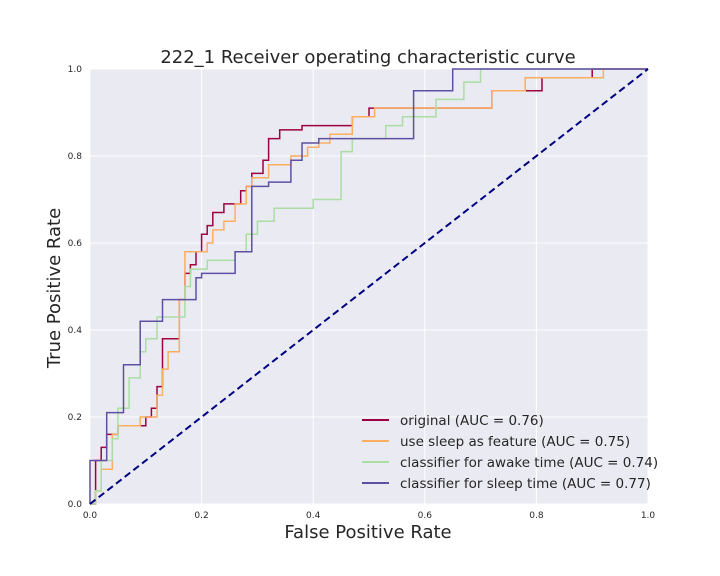 Image resolution: width=720 pixels, height=576 pixels. What do you see at coordinates (201, 516) in the screenshot?
I see `x-tick-label: 0.2` at bounding box center [201, 516].